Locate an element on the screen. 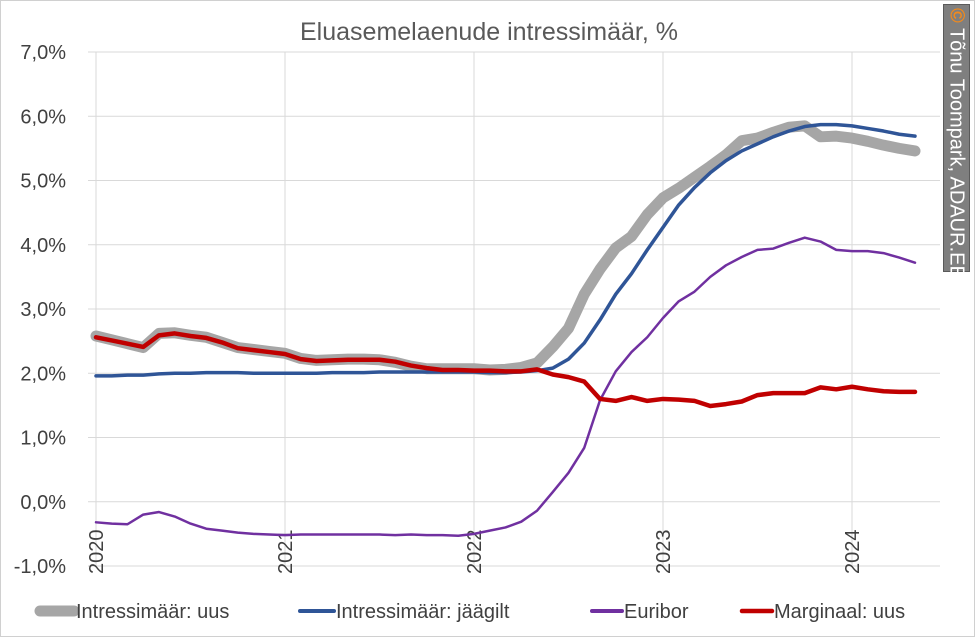  x-tick-label: 2020 is located at coordinates (97, 552).